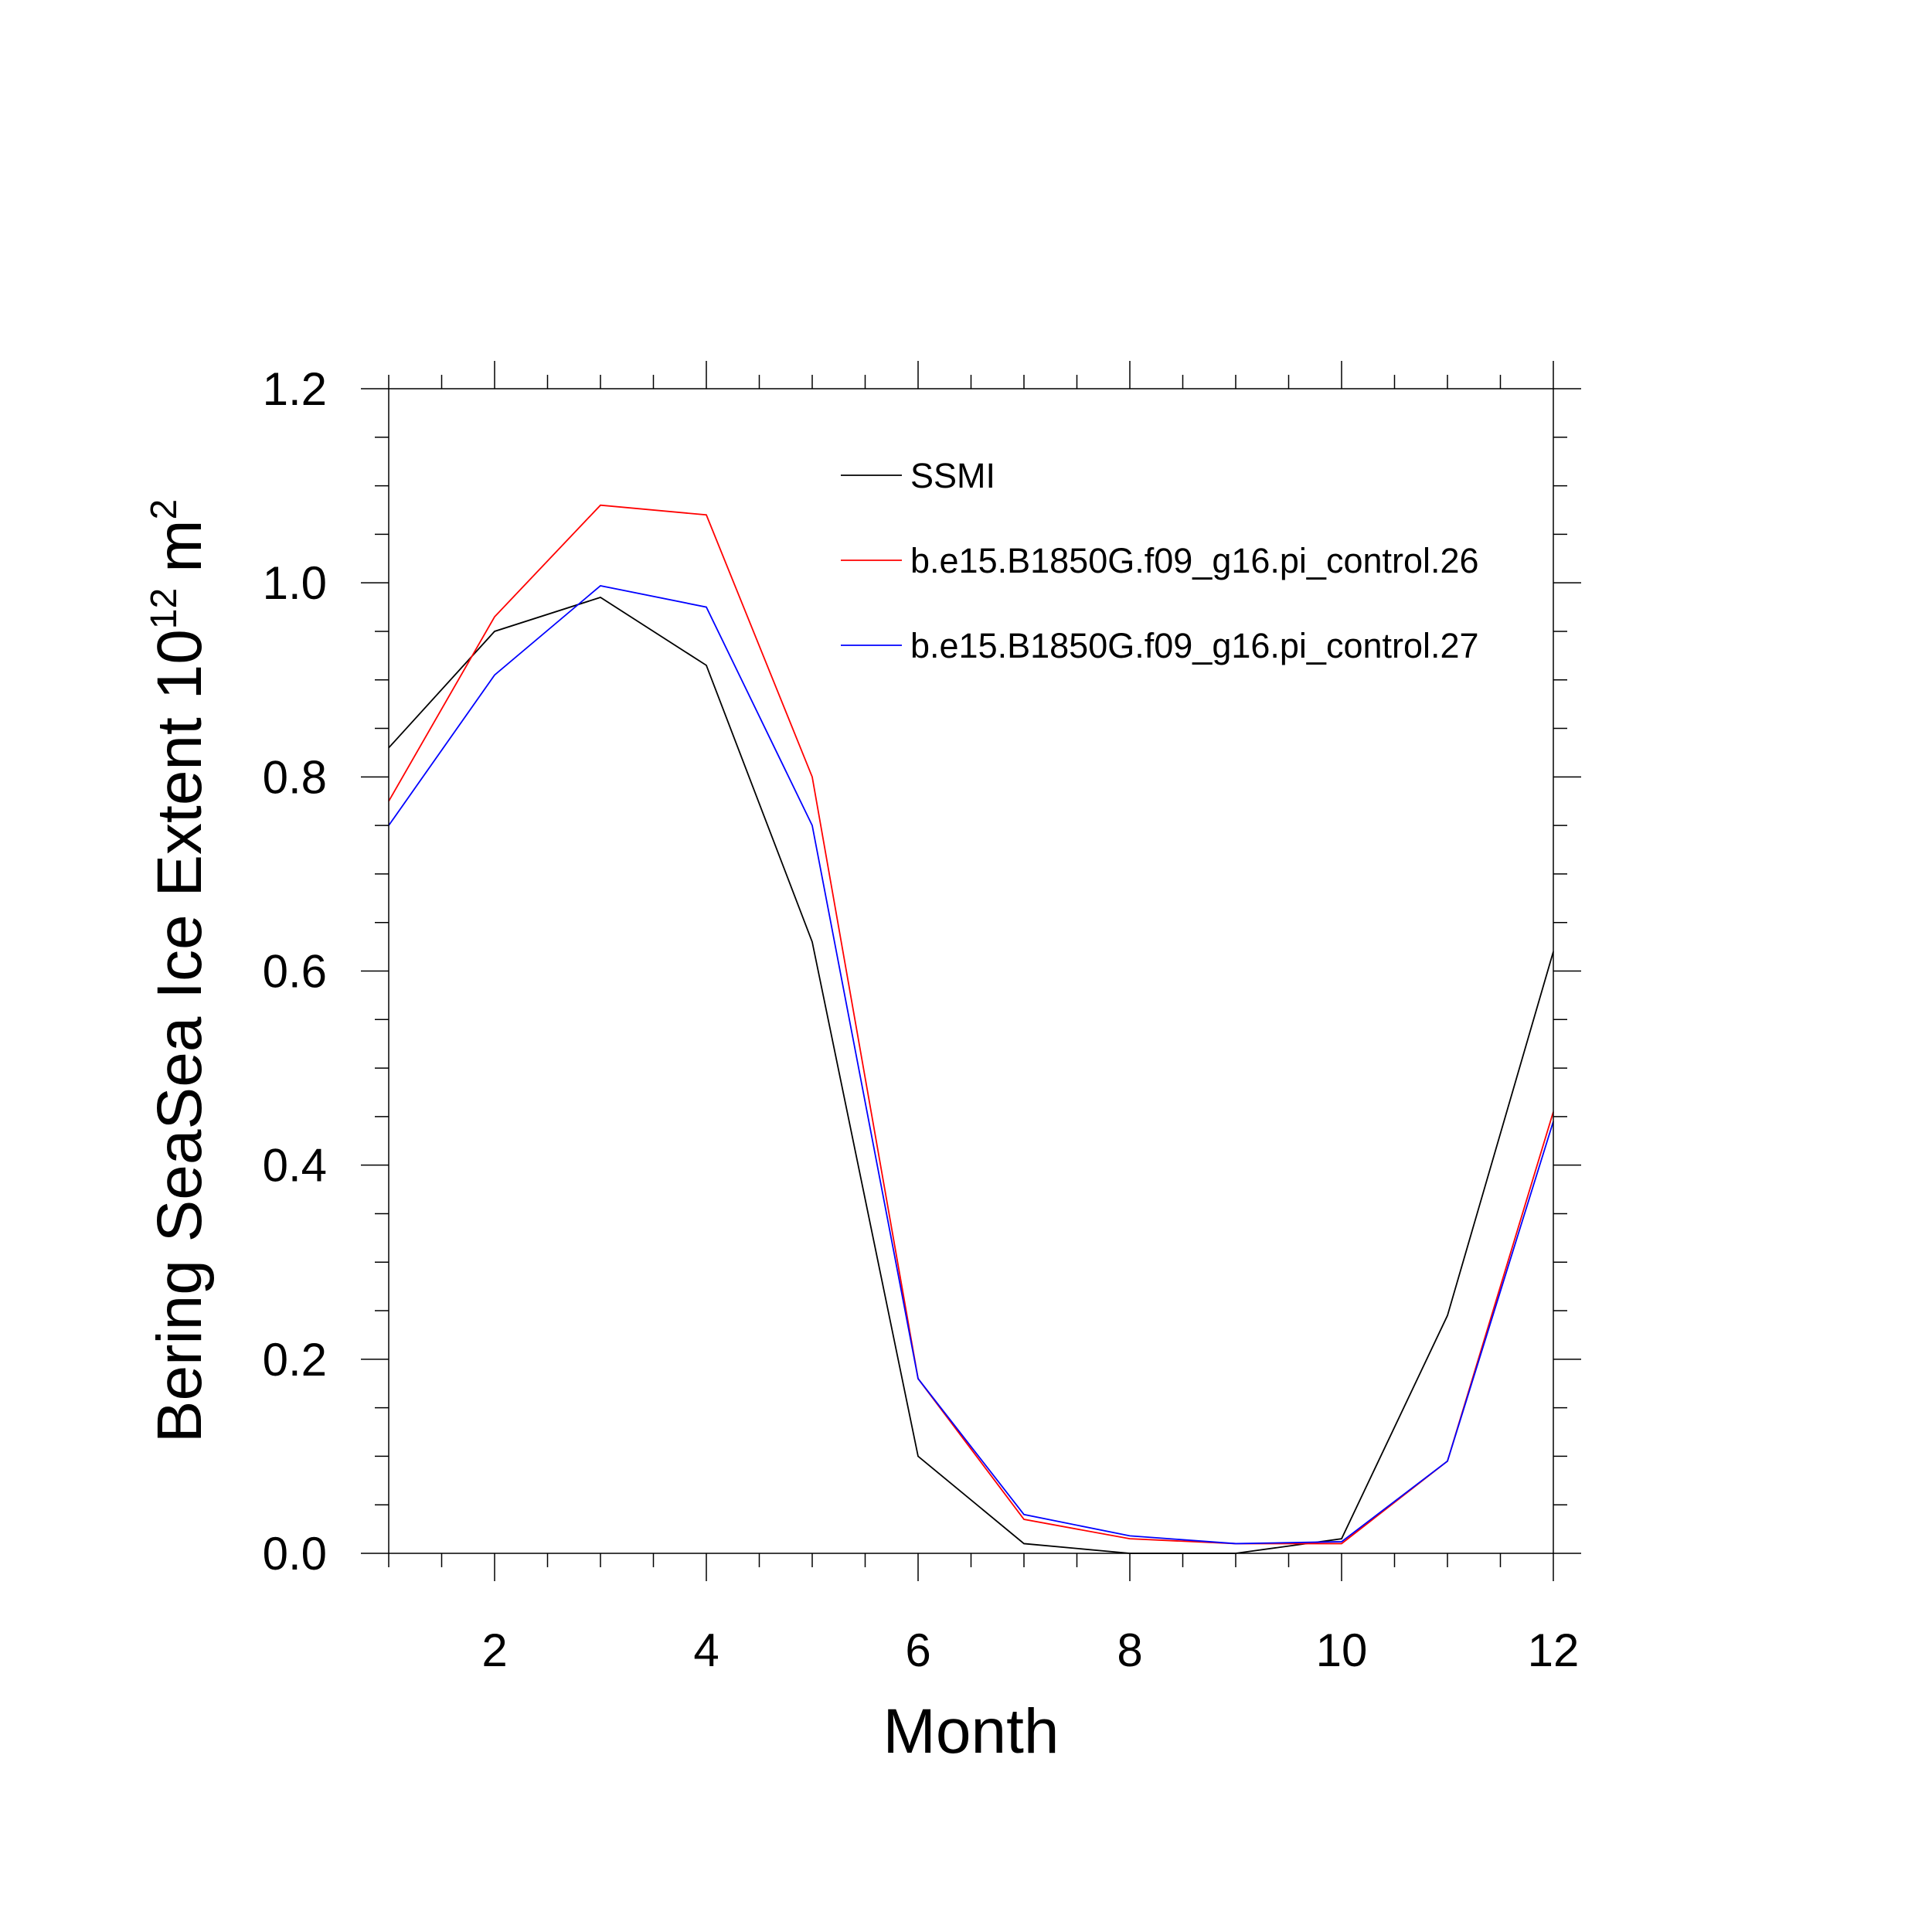  Describe the element at coordinates (295, 1360) in the screenshot. I see `y-tick-label: 0.2` at that location.